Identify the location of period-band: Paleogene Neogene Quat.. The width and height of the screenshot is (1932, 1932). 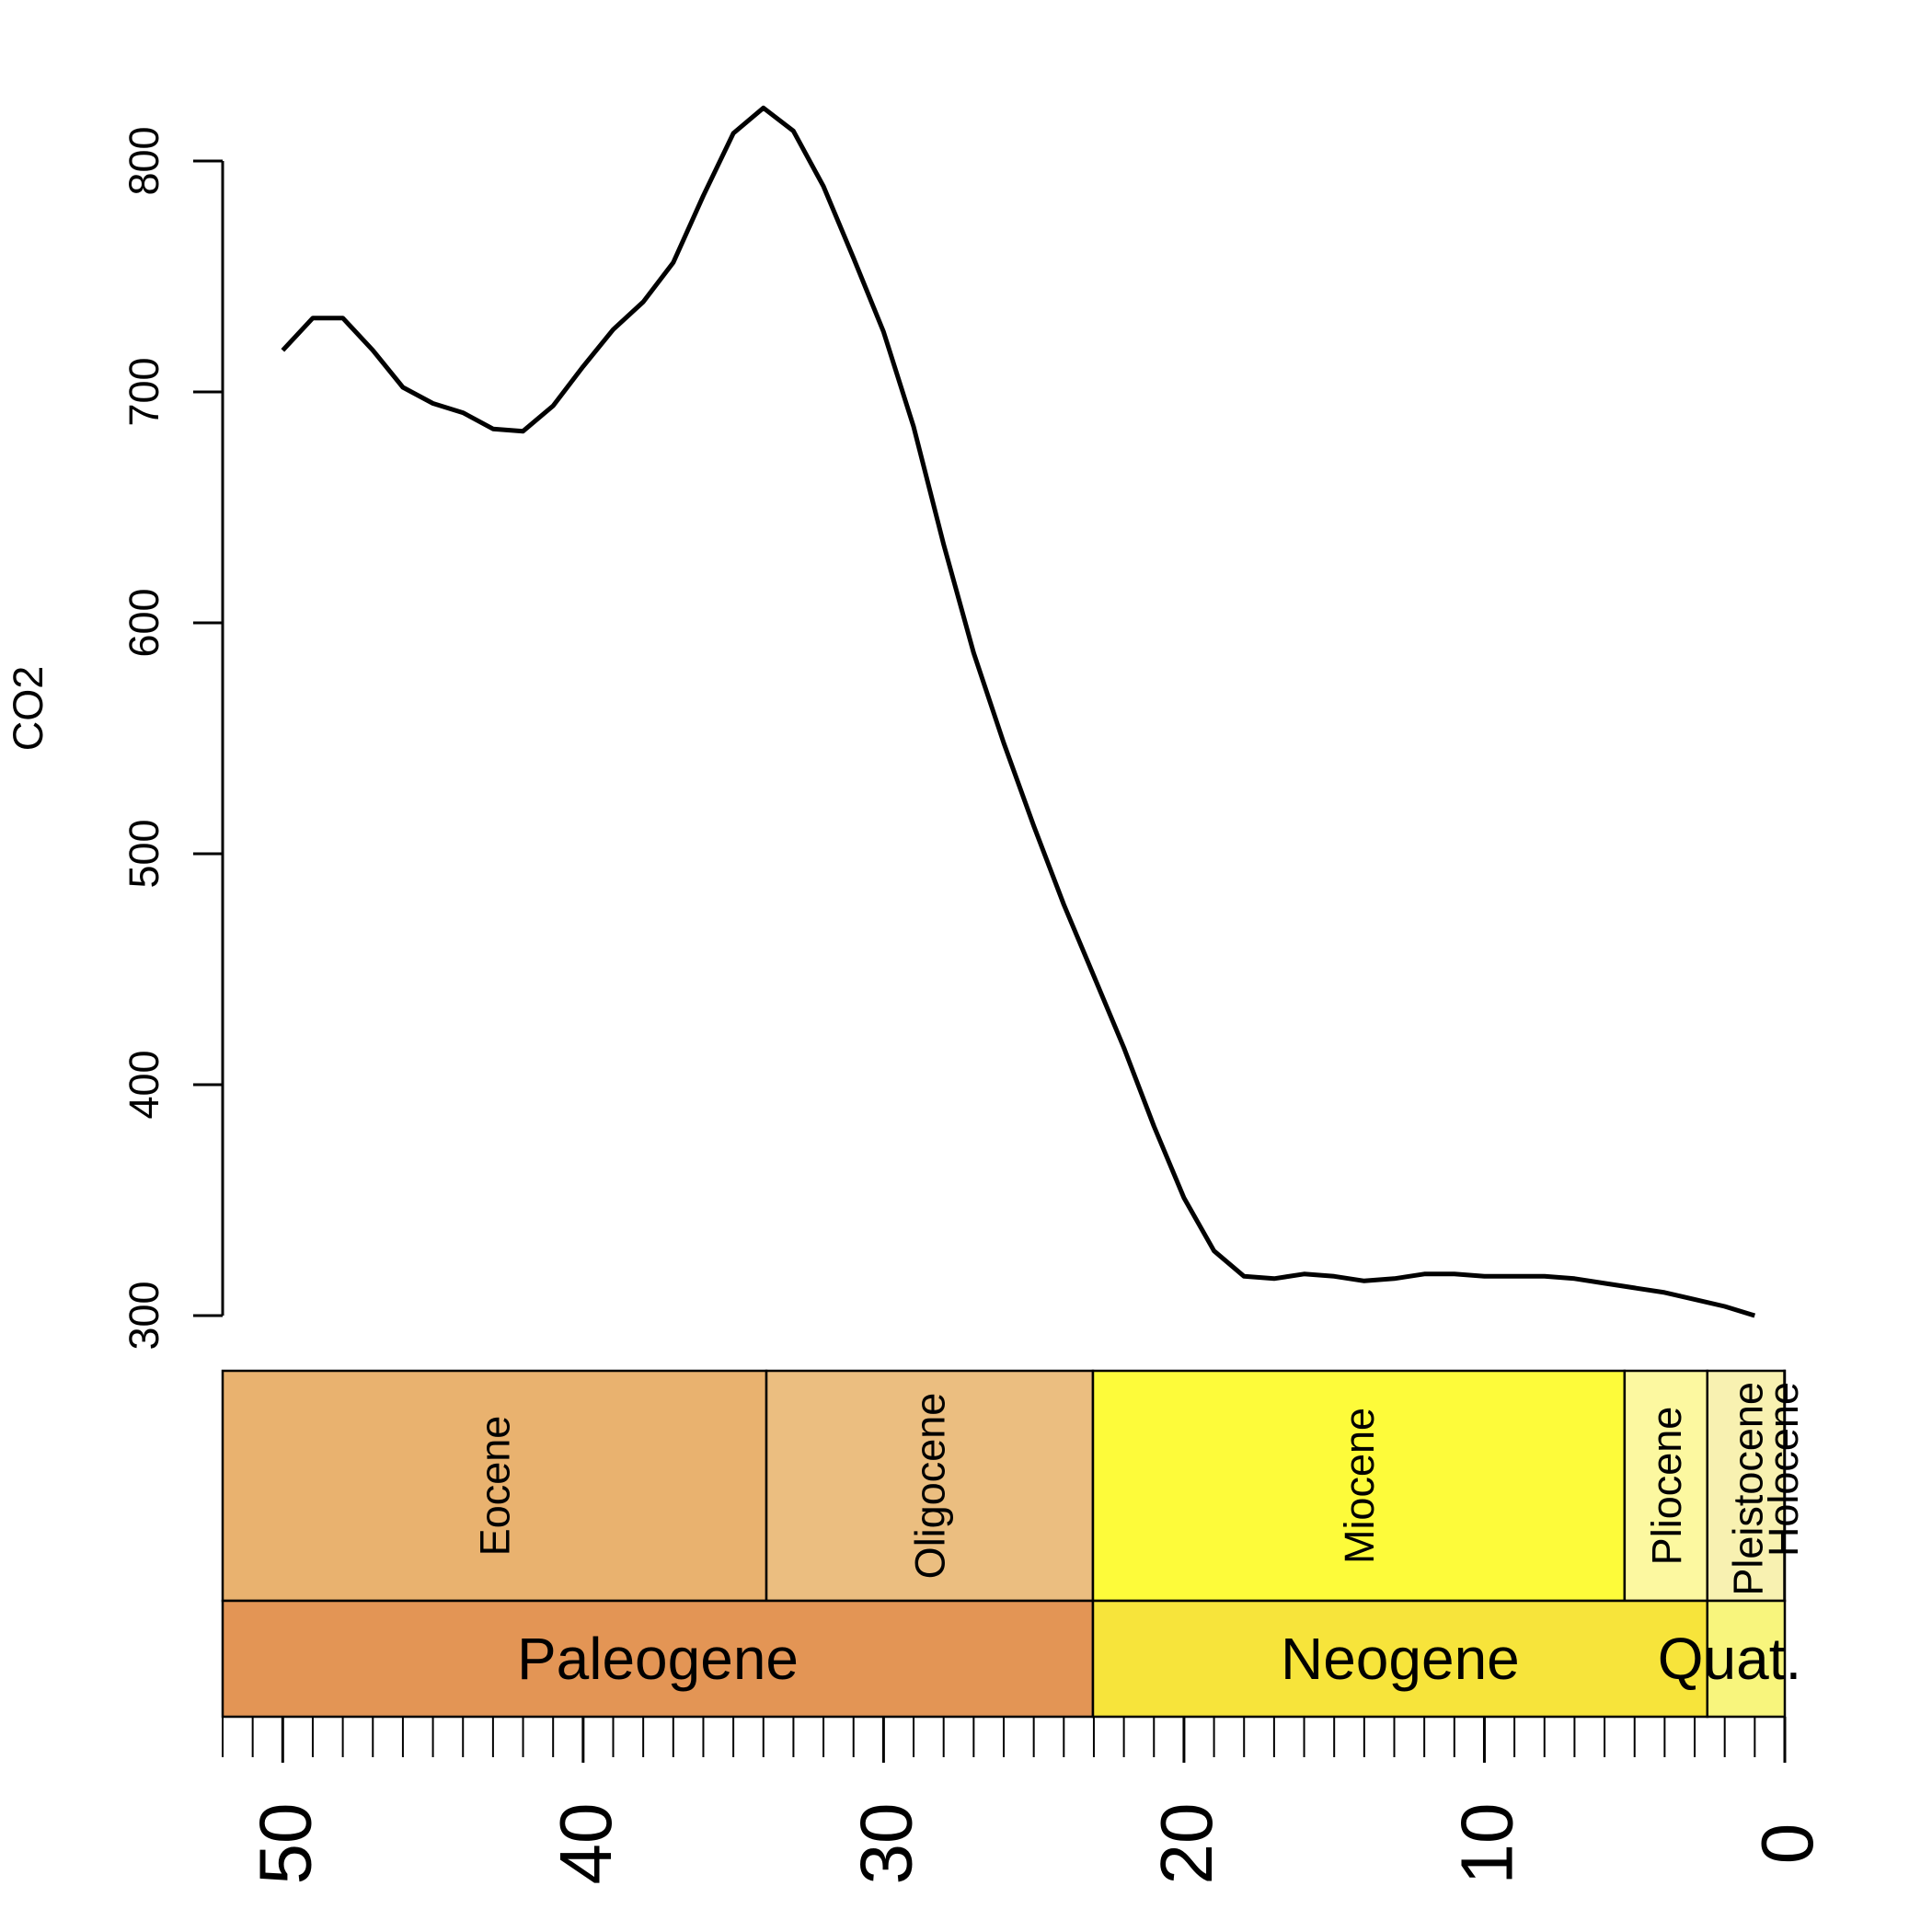
(1011, 1659).